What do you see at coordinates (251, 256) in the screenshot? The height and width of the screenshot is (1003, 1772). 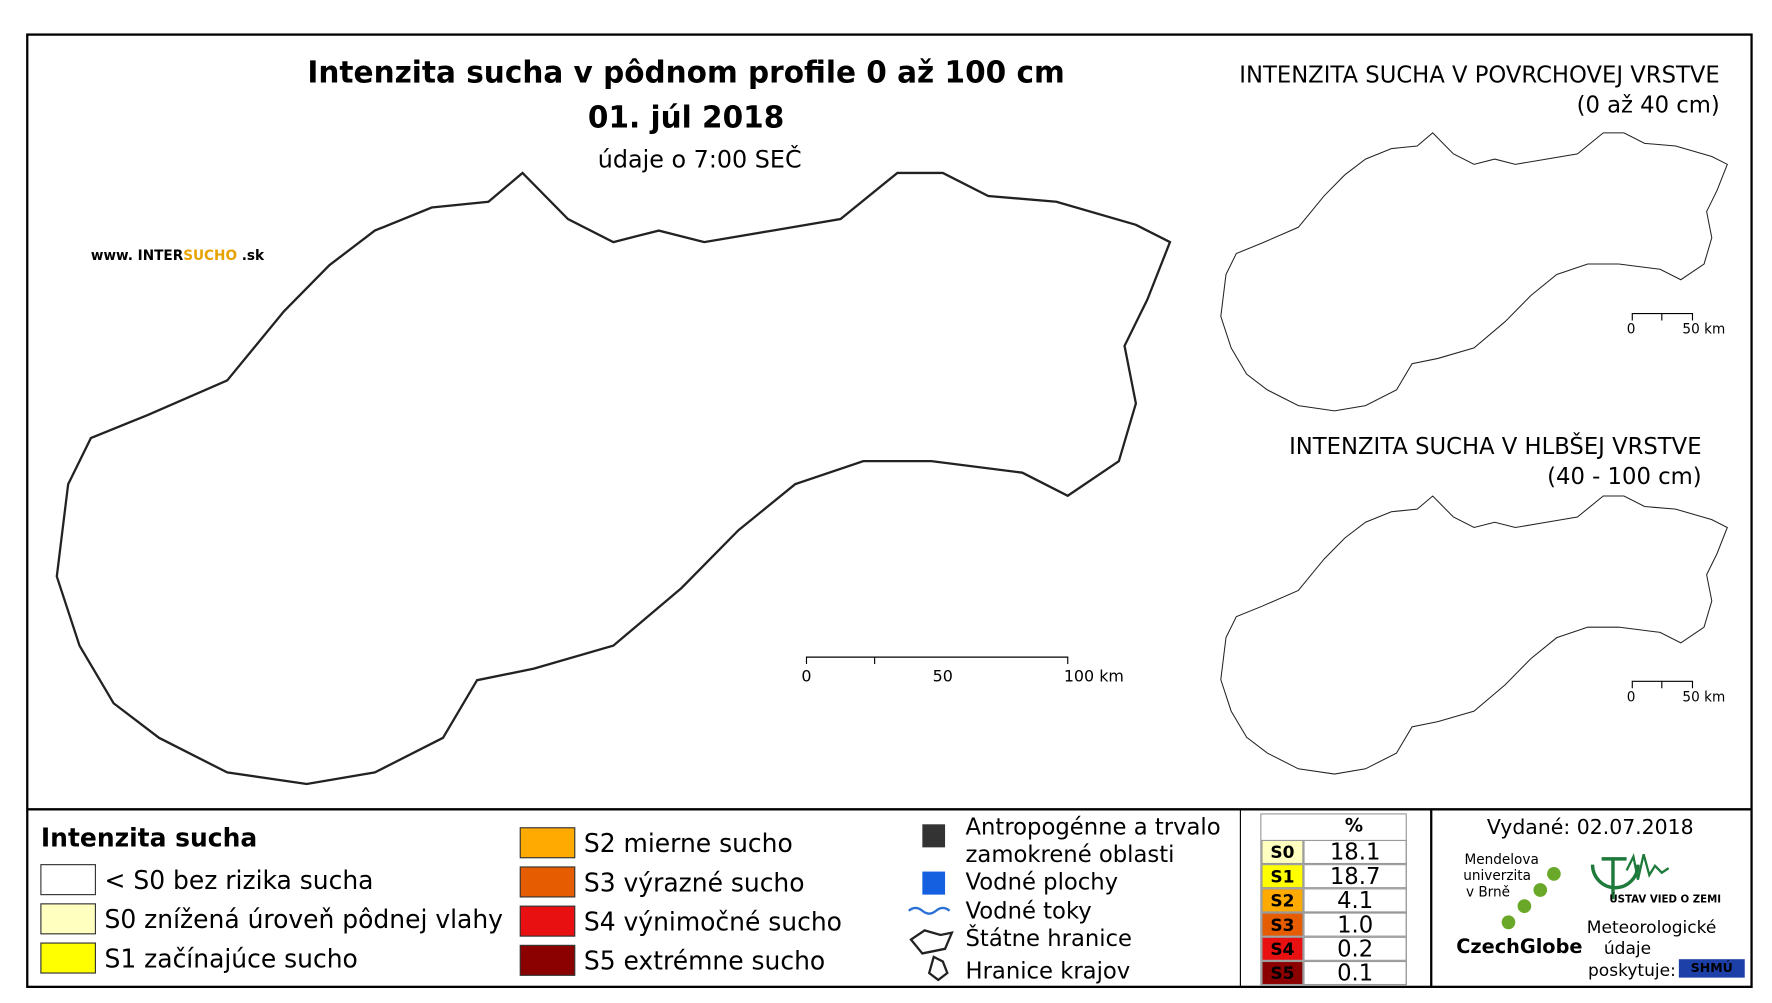 I see `website-suffix: .sk` at bounding box center [251, 256].